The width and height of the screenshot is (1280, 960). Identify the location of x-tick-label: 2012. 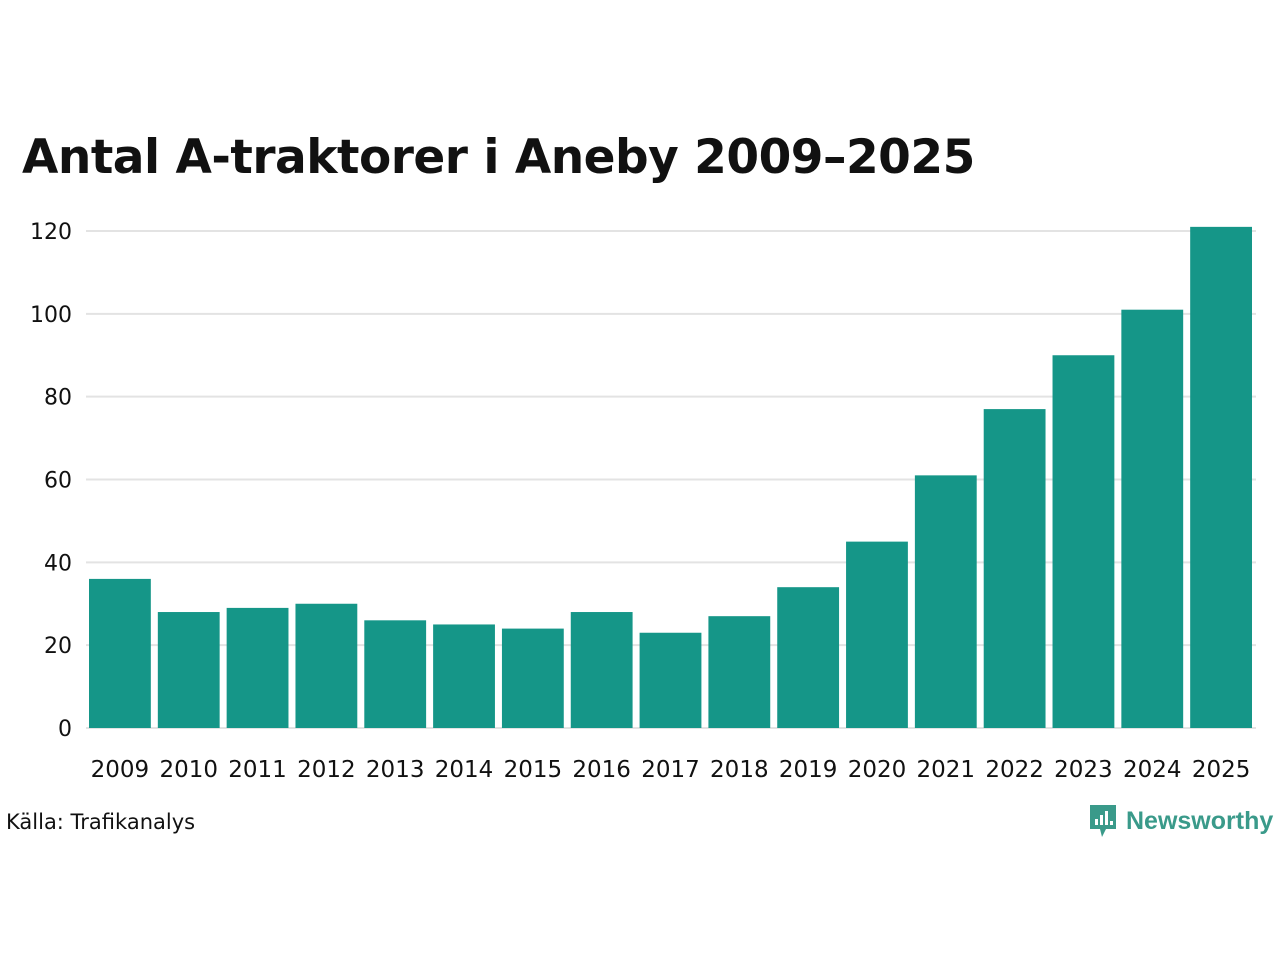
(326, 770).